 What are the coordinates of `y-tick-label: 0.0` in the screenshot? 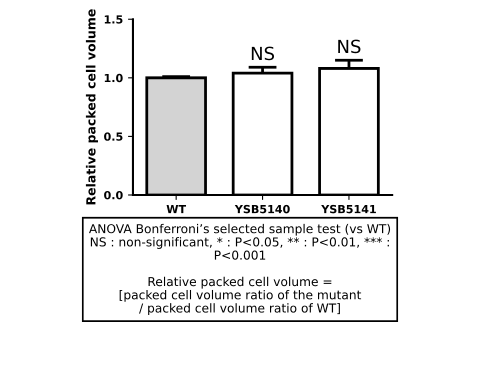 It's located at (113, 195).